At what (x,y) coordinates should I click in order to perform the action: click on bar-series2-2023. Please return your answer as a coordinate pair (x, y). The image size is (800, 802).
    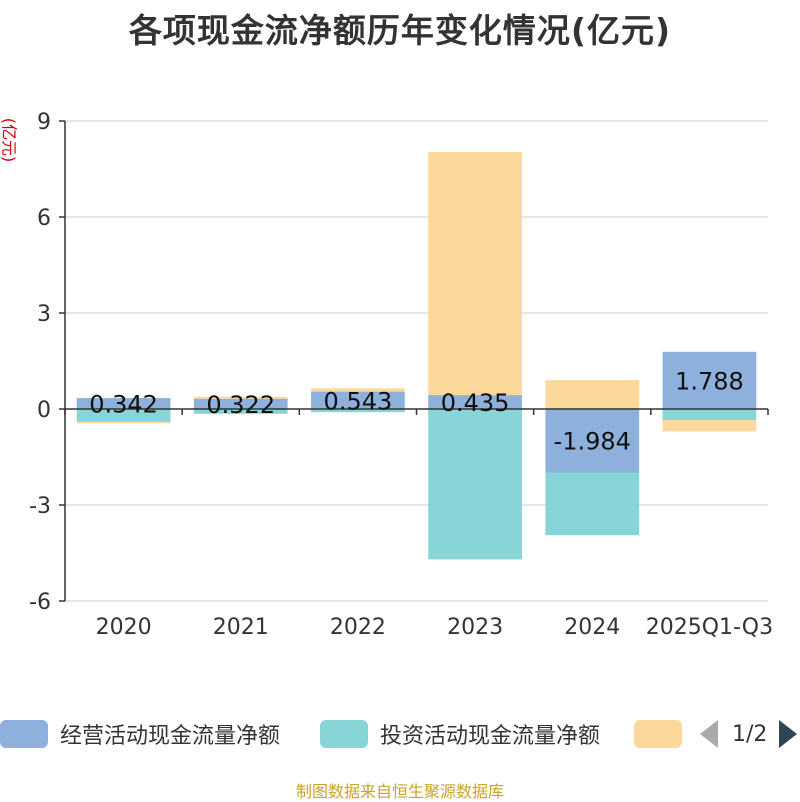
    Looking at the image, I should click on (475, 273).